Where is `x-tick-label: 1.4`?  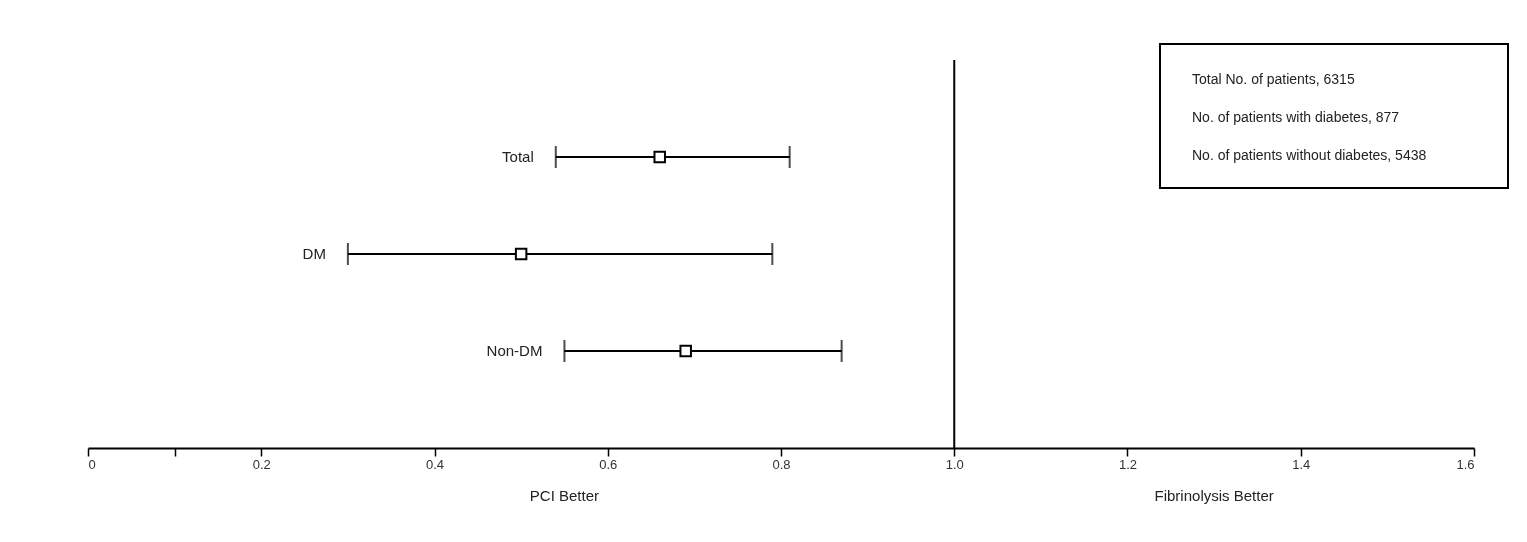 x-tick-label: 1.4 is located at coordinates (1301, 464).